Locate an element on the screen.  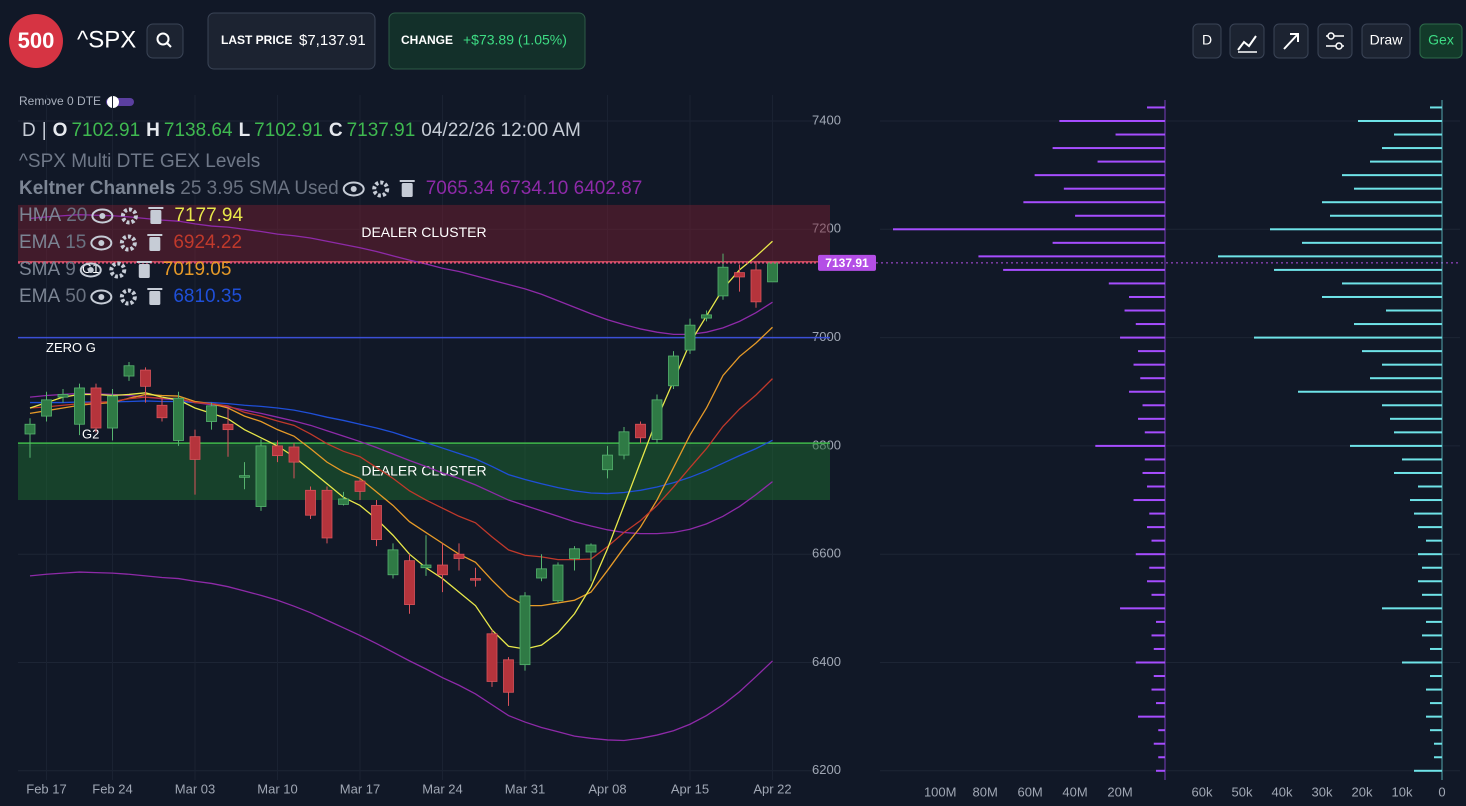
indicator-value: 6810.35 is located at coordinates (207, 296).